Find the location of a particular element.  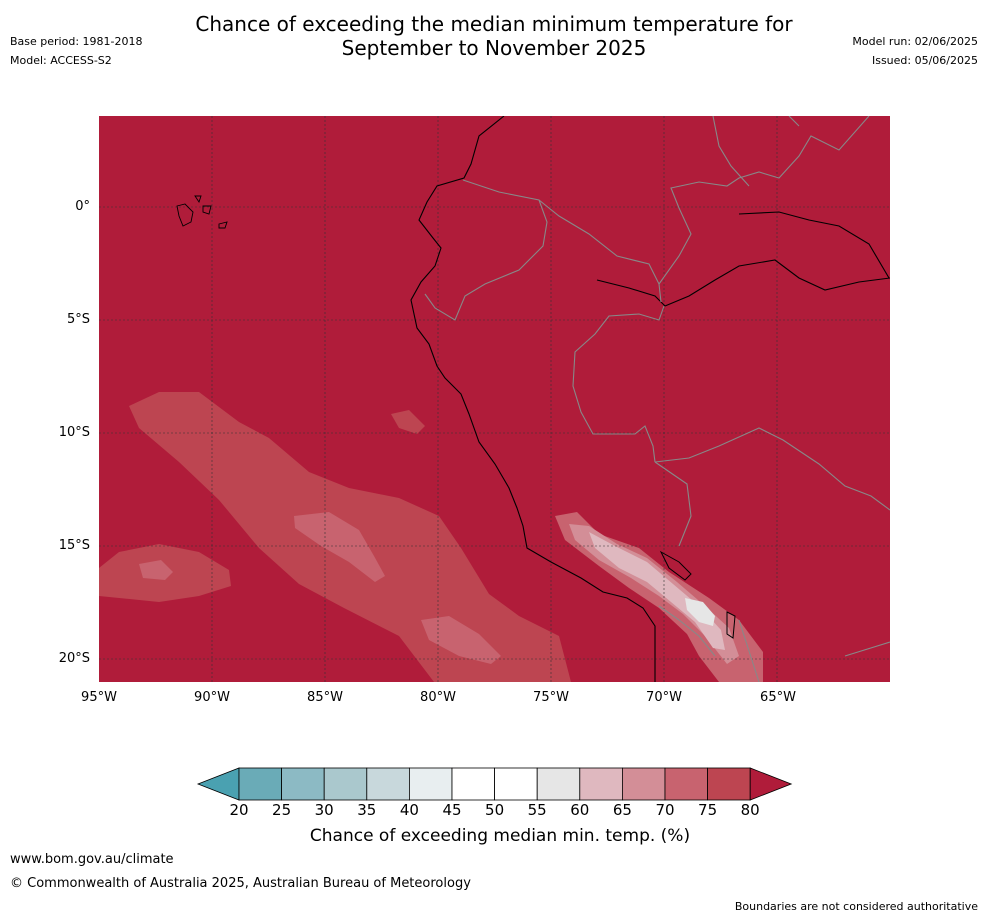

model-run: Model run: 02/06/2025 is located at coordinates (915, 41).